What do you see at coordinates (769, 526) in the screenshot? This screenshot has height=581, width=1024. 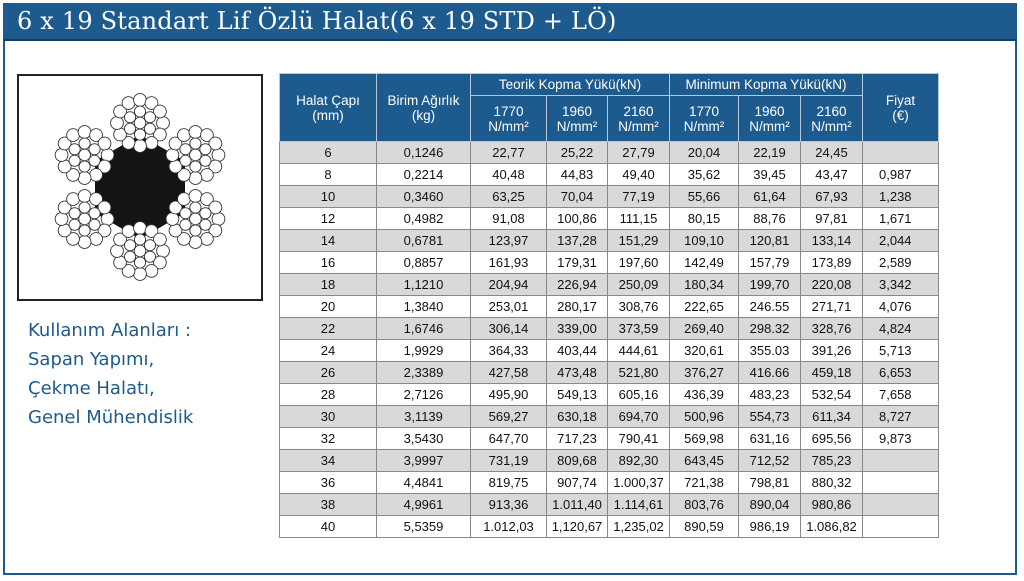 I see `table-cell: 986,19` at bounding box center [769, 526].